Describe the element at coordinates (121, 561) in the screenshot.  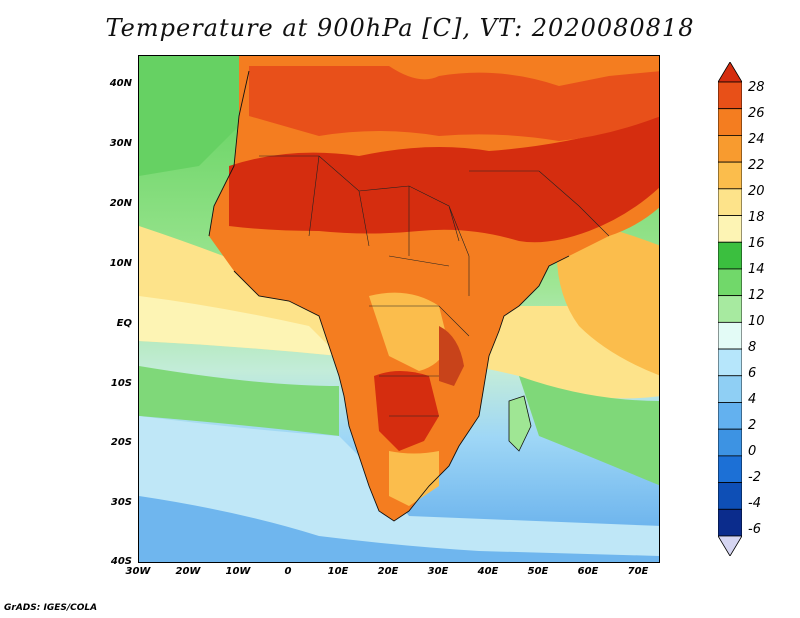
I see `lat-tick-label: 40S` at that location.